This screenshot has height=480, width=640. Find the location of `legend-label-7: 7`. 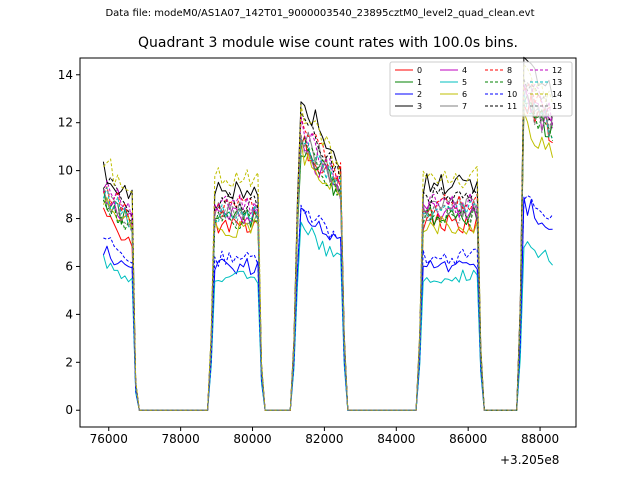

legend-label-7: 7 is located at coordinates (464, 106).